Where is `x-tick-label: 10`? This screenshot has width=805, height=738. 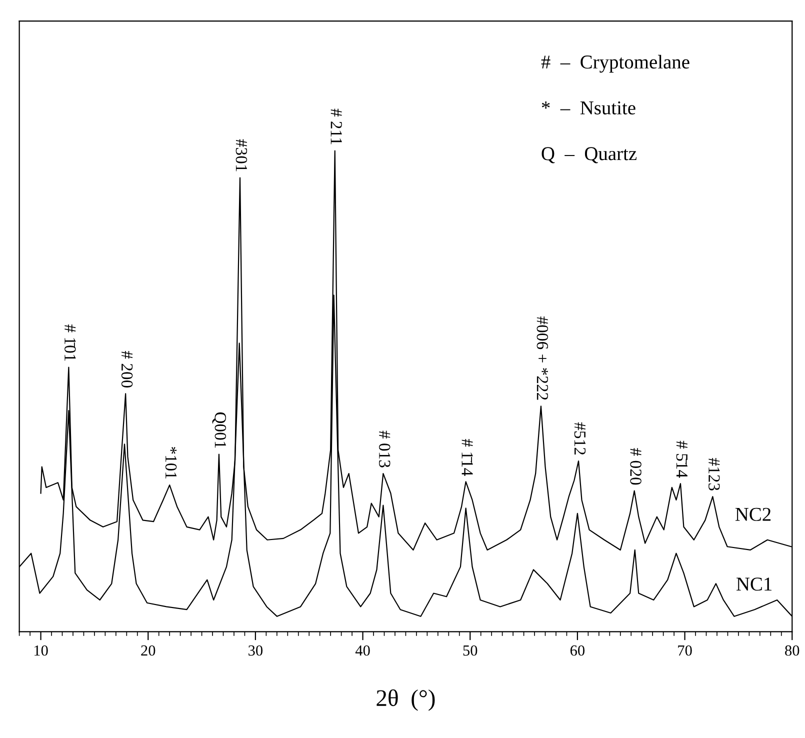
x-tick-label: 10 is located at coordinates (41, 650).